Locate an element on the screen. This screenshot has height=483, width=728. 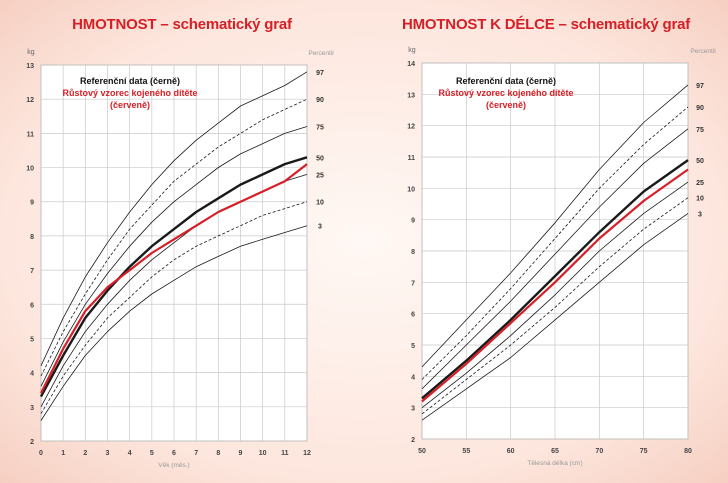
y-tick-label: 14 is located at coordinates (411, 64).